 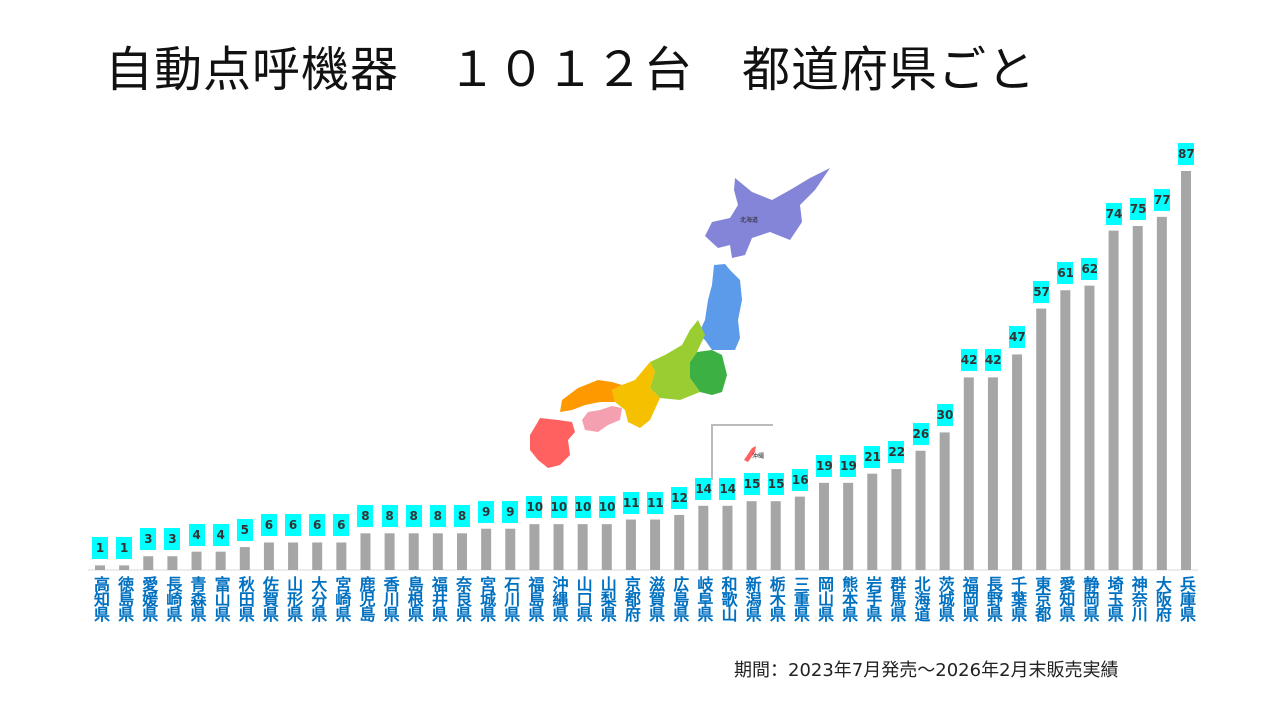 What do you see at coordinates (414, 598) in the screenshot?
I see `category-label: 島根県` at bounding box center [414, 598].